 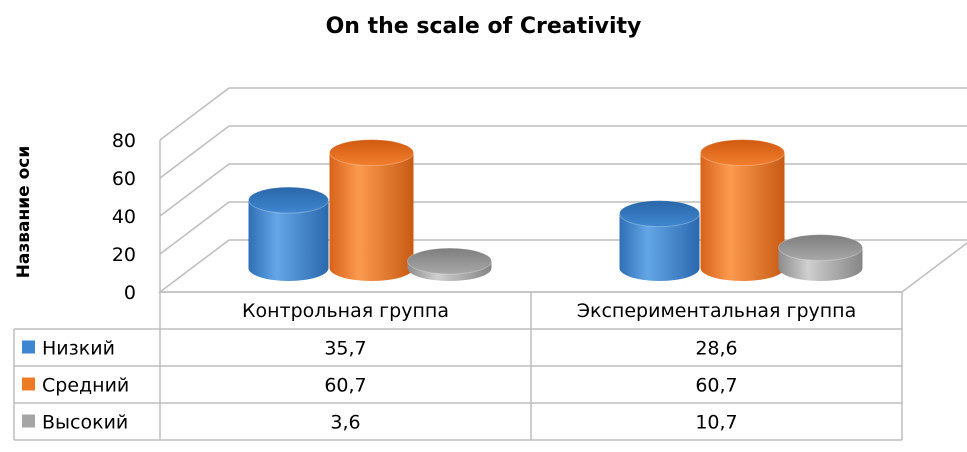 I want to click on data-label: 10,7, so click(x=716, y=423).